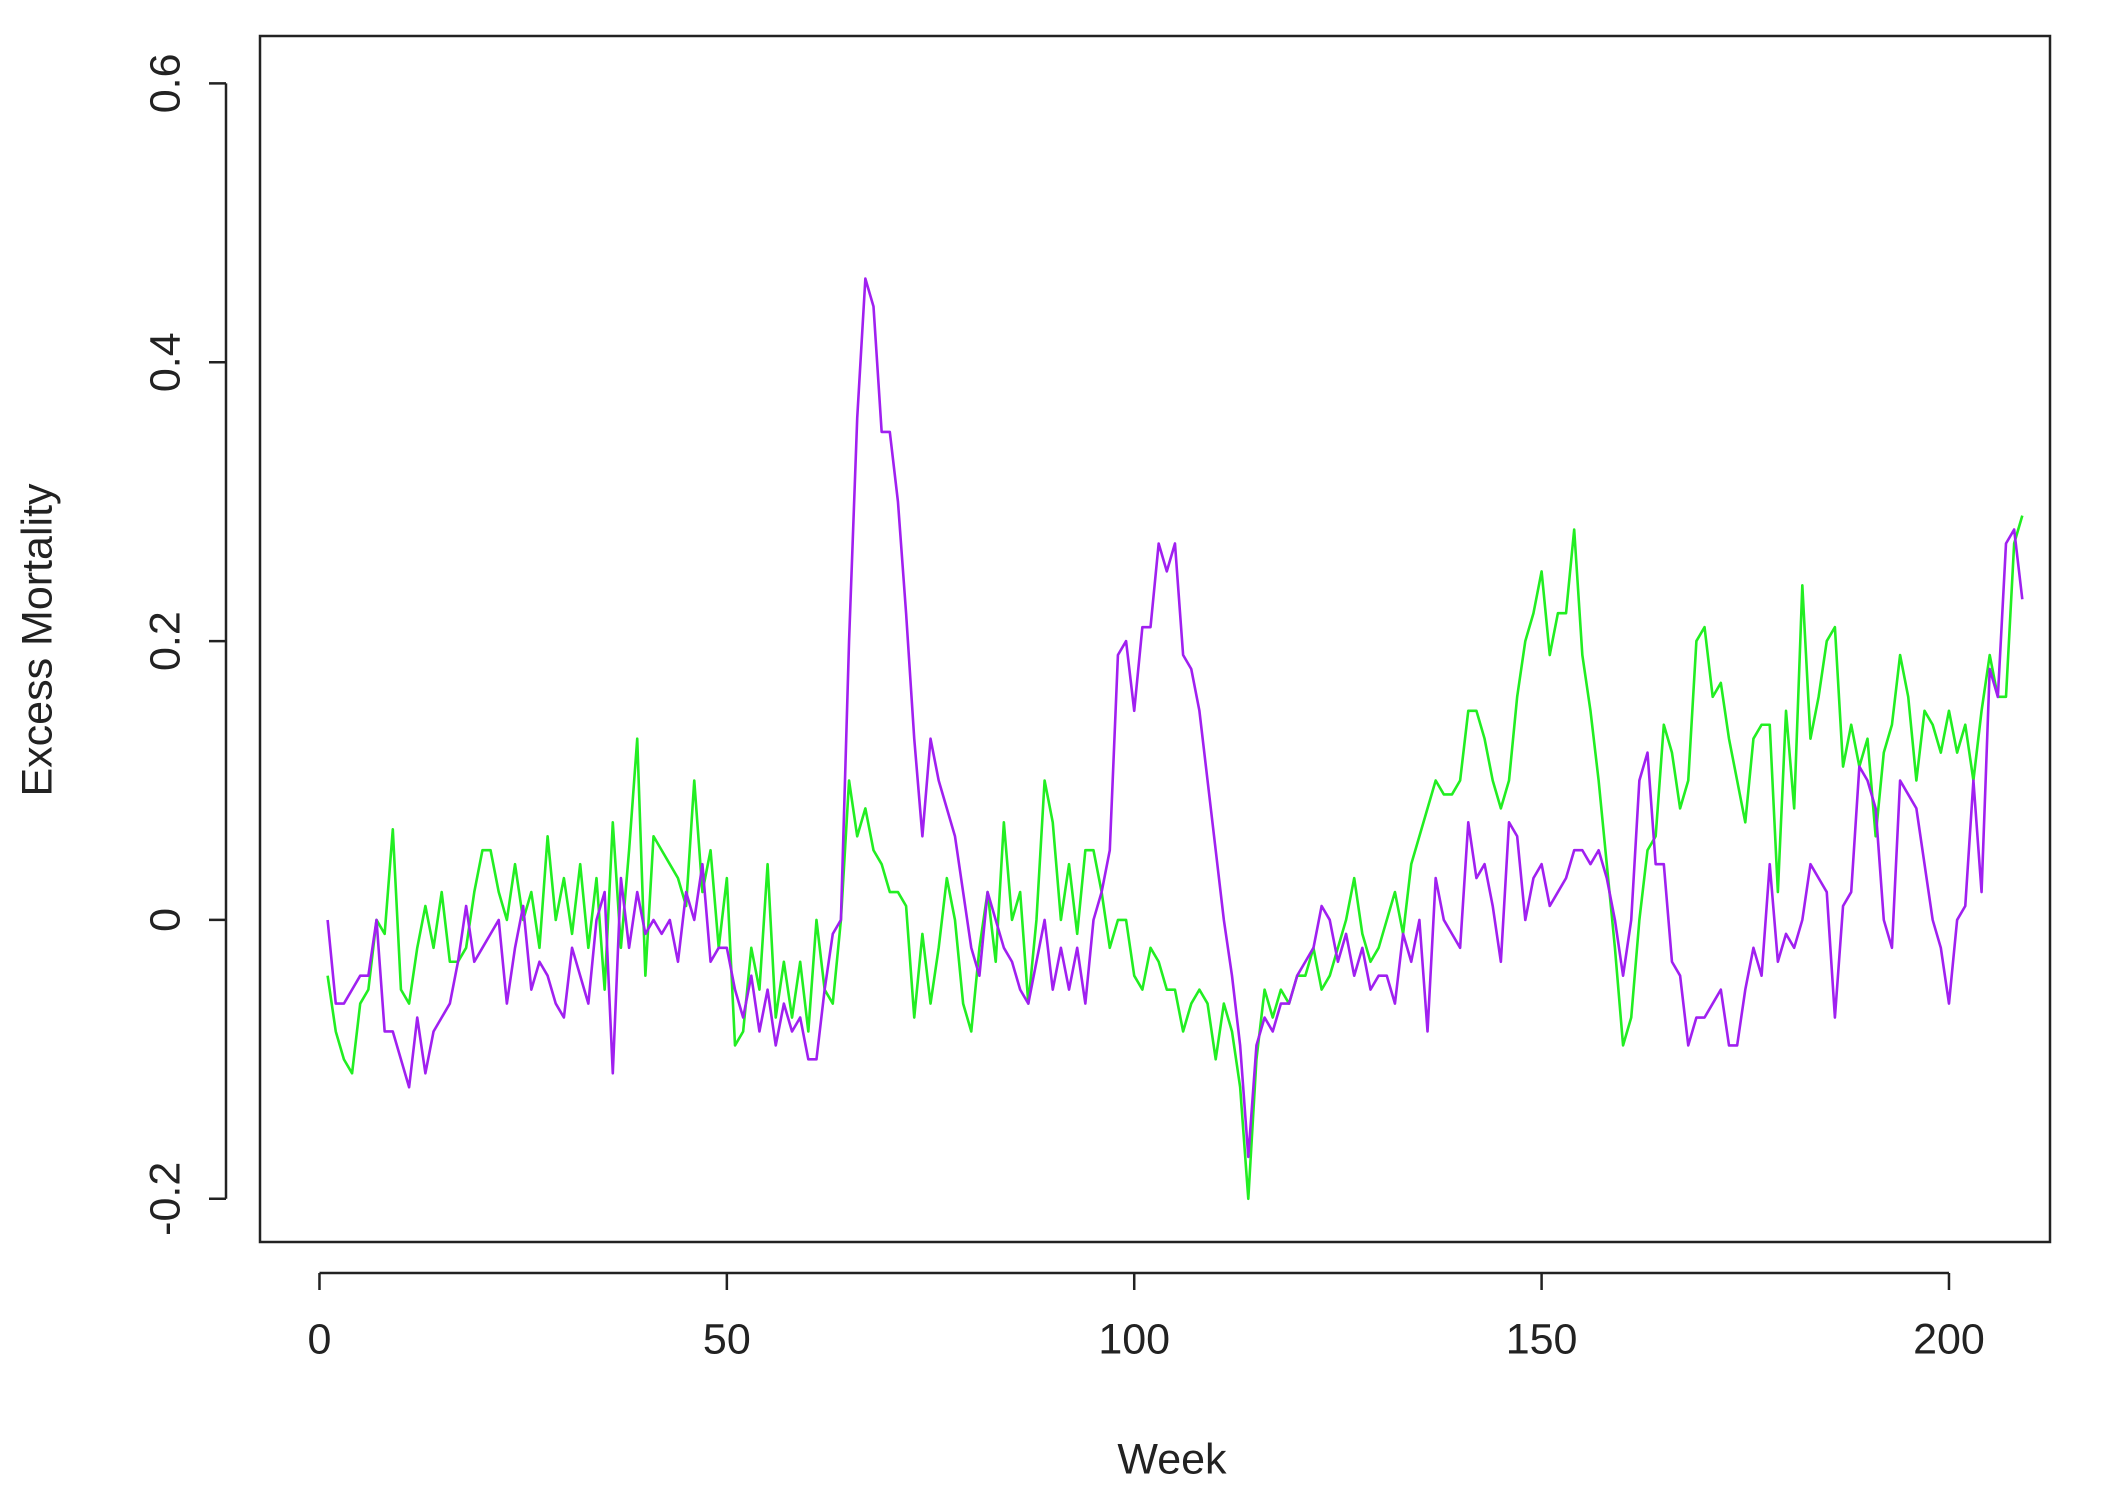  Describe the element at coordinates (320, 1339) in the screenshot. I see `x-tick-label: 0` at that location.